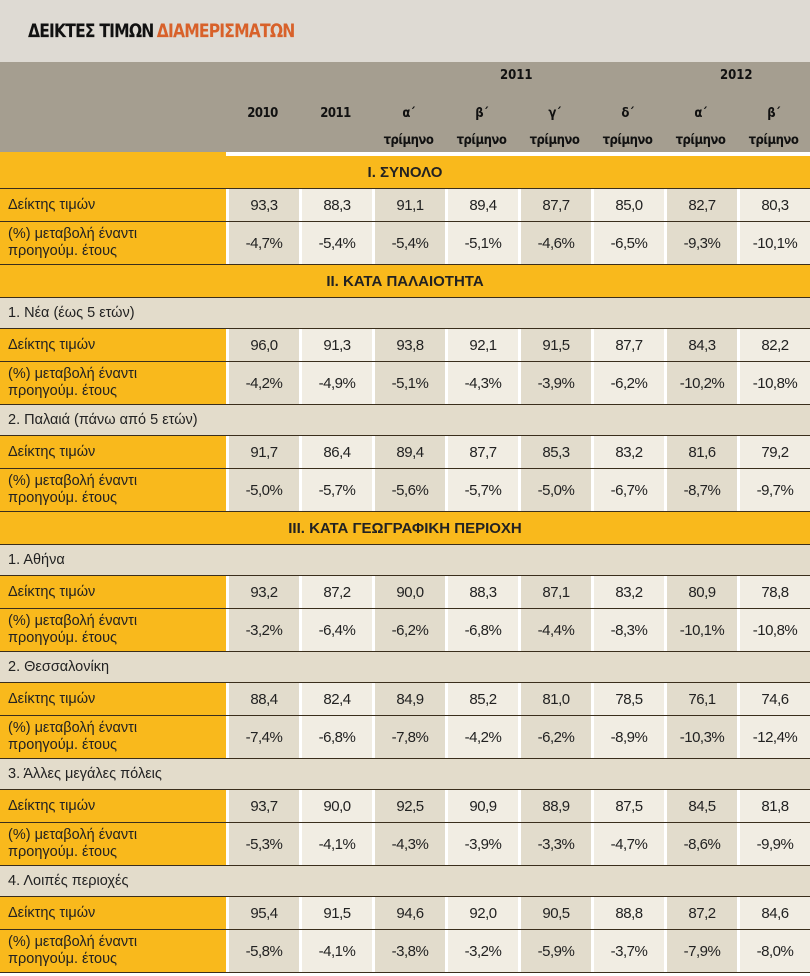  I want to click on change-value-cell: -10,2%, so click(700, 383).